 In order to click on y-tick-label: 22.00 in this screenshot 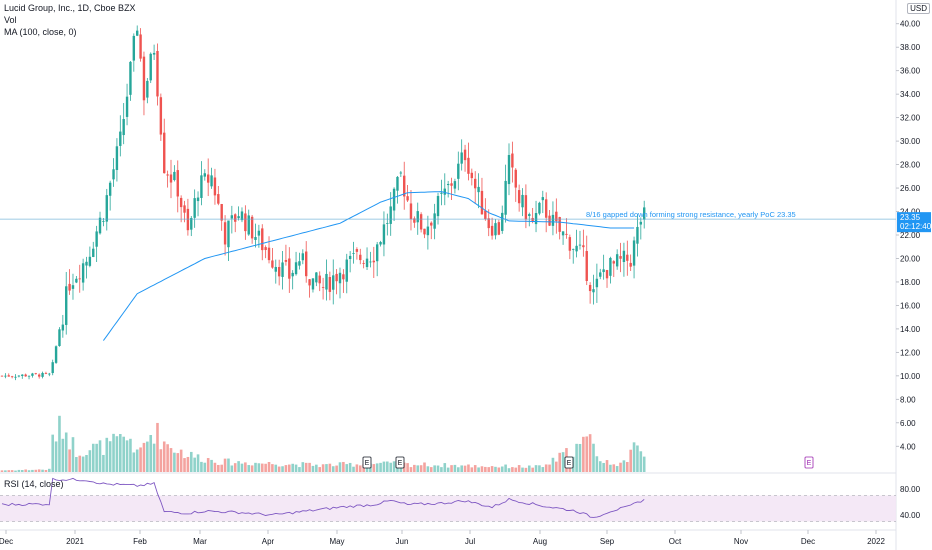, I will do `click(910, 235)`.